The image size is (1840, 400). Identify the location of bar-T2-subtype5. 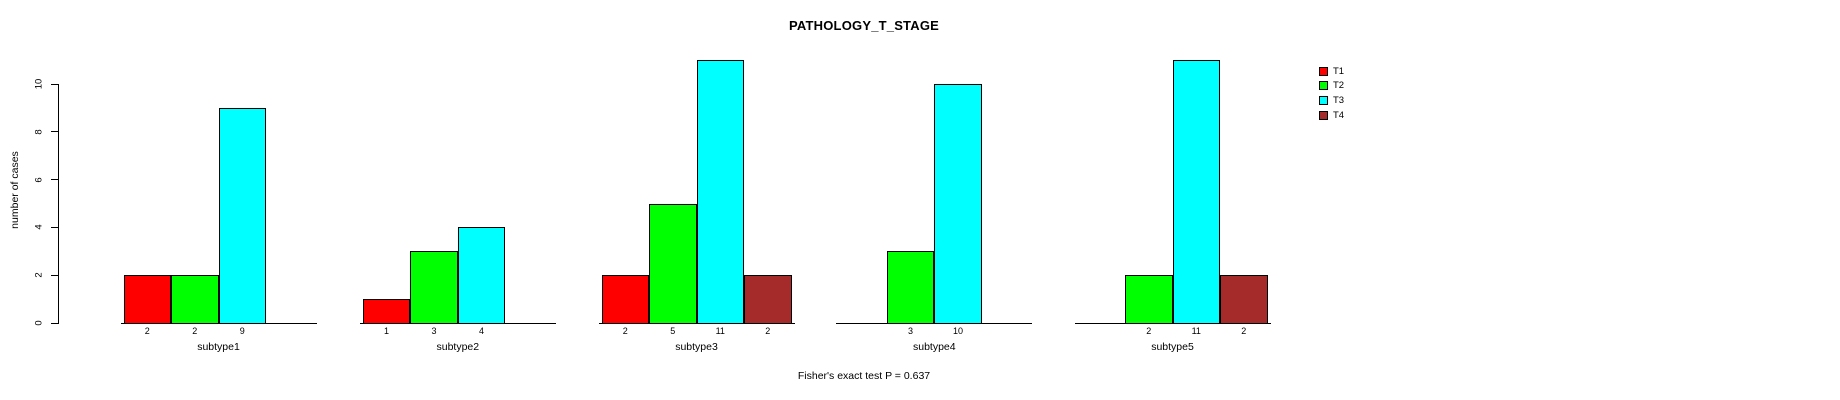
(1149, 299).